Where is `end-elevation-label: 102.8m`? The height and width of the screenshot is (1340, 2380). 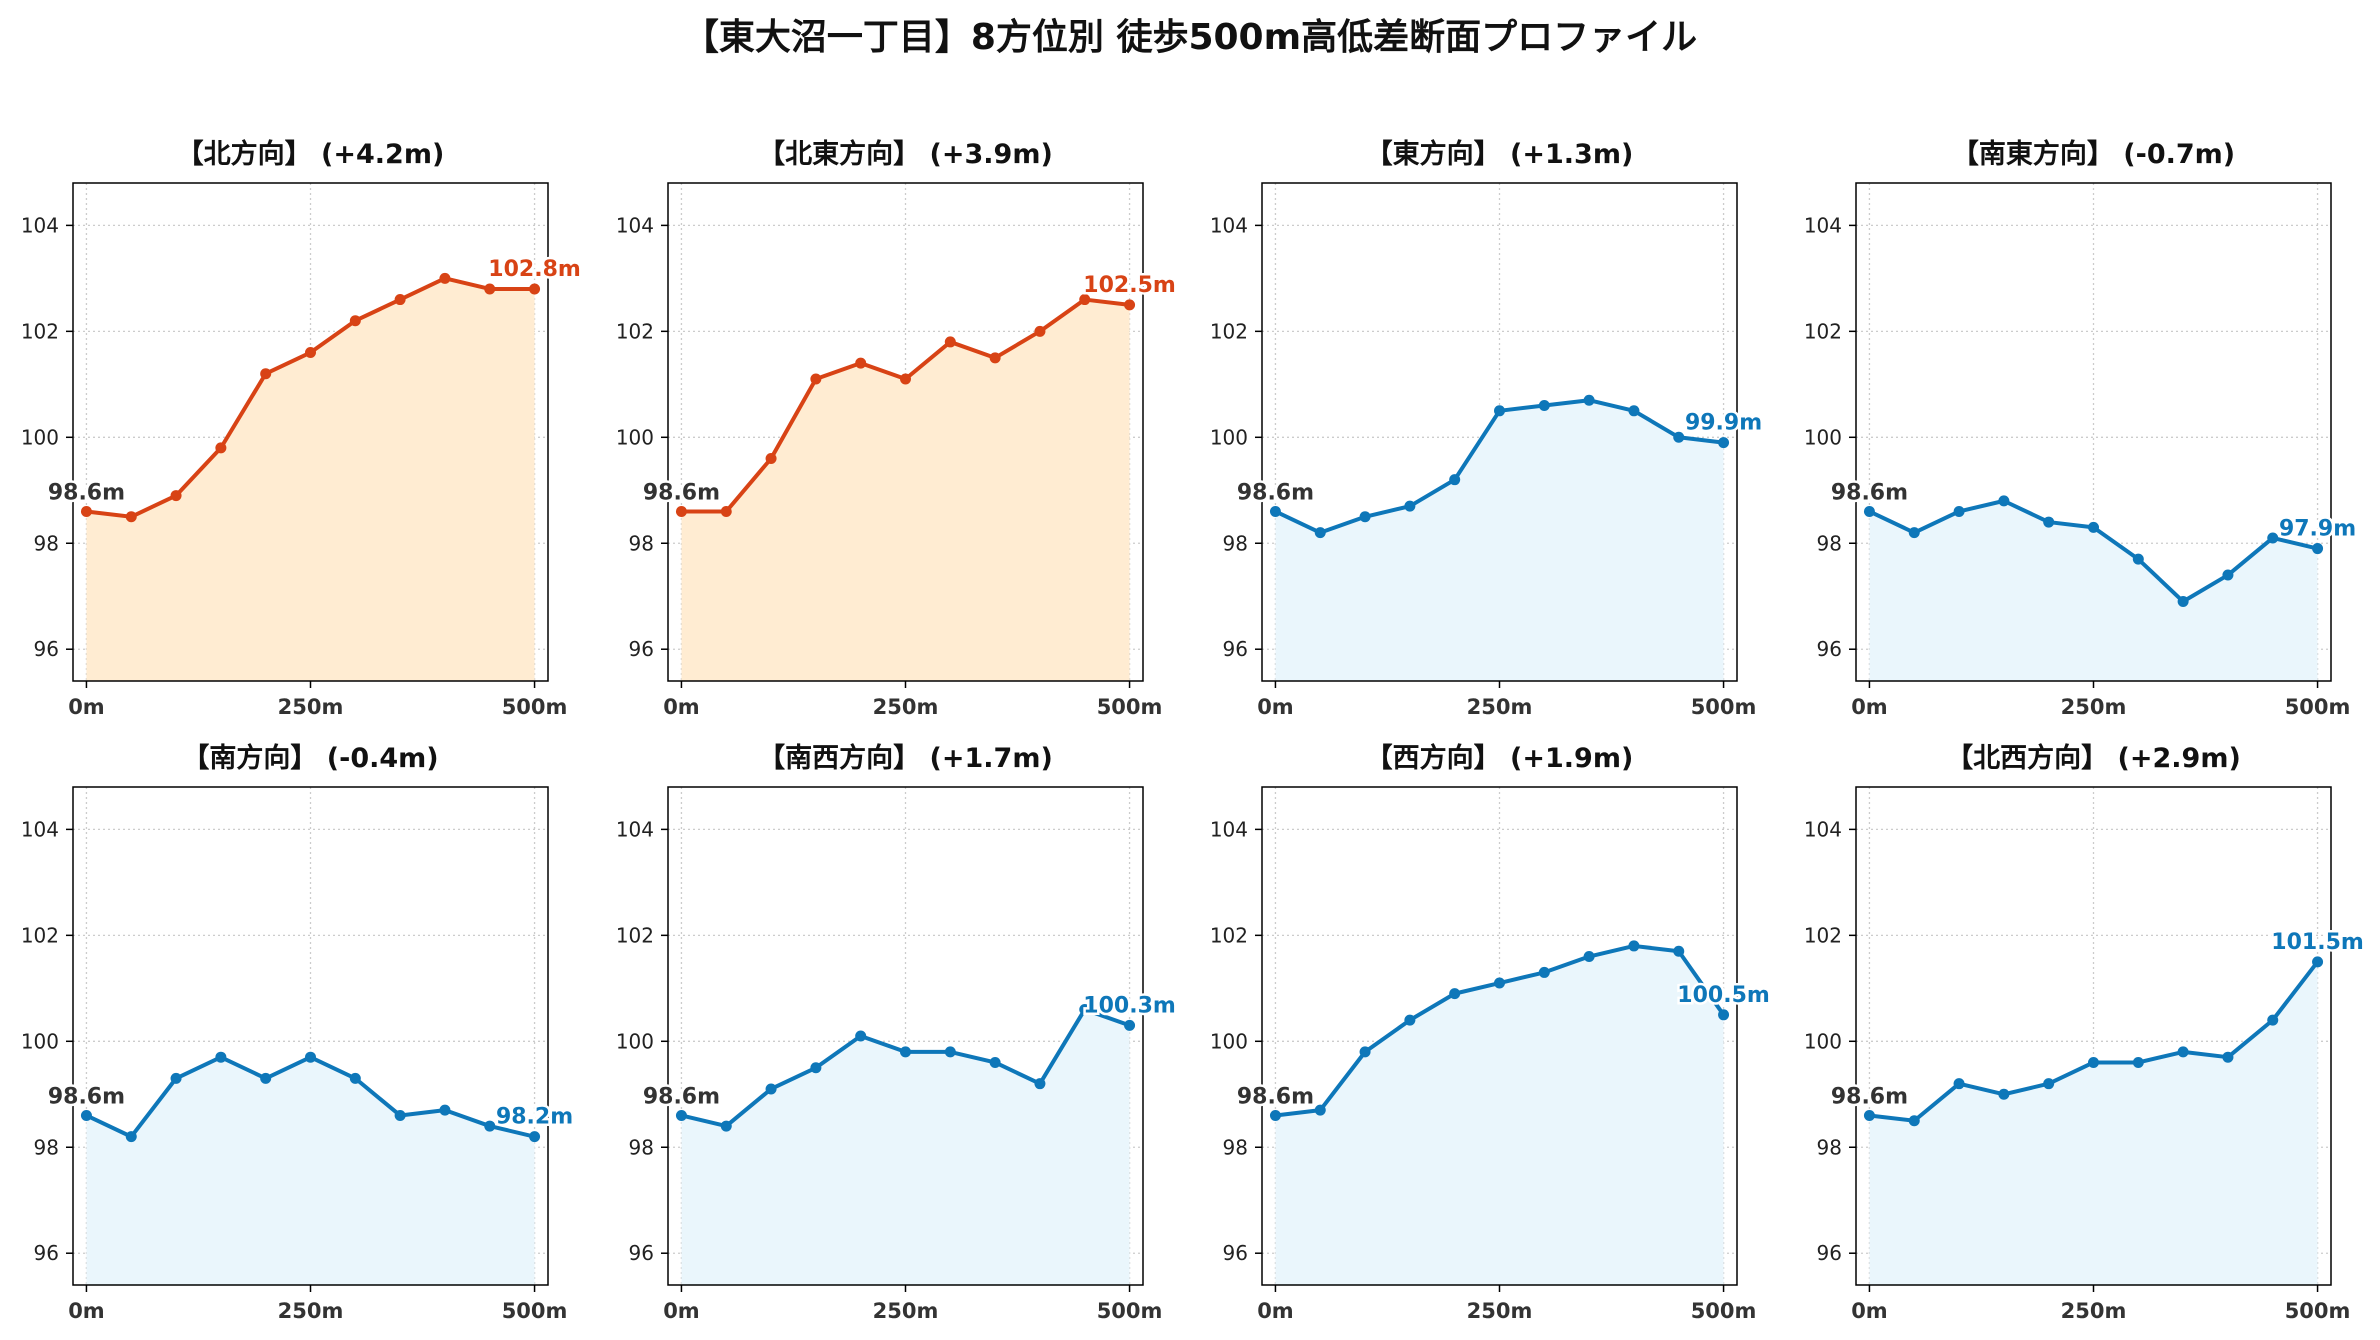 end-elevation-label: 102.8m is located at coordinates (534, 269).